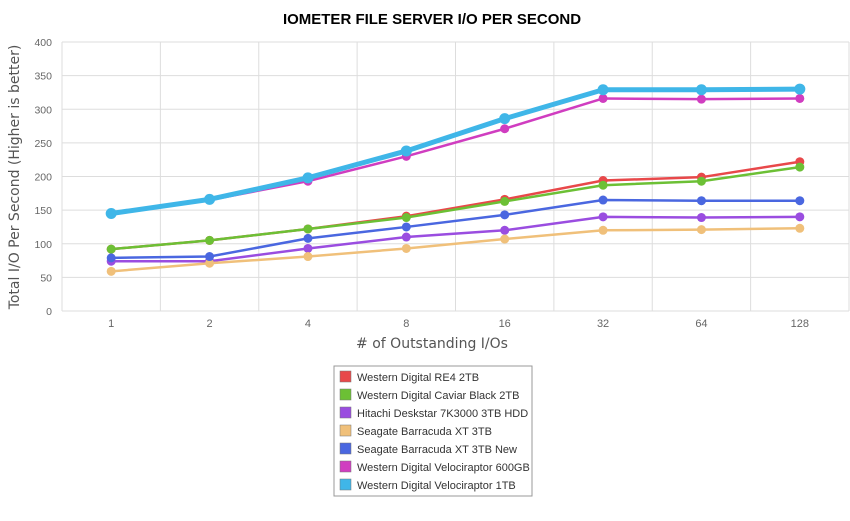 Image resolution: width=850 pixels, height=521 pixels. I want to click on y-tick-label: 400, so click(43, 43).